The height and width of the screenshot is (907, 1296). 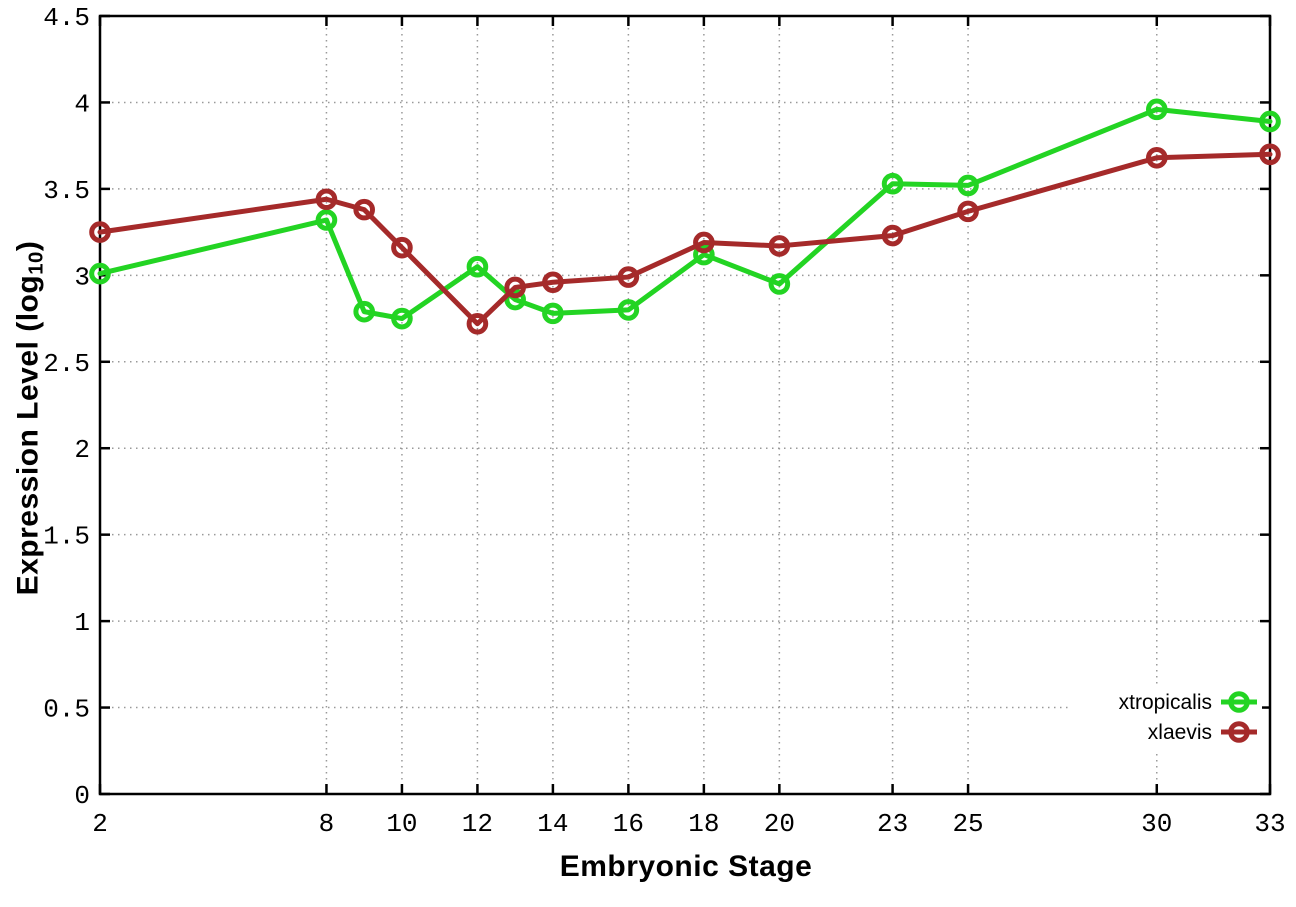 I want to click on x-tick-label: 16, so click(x=628, y=824).